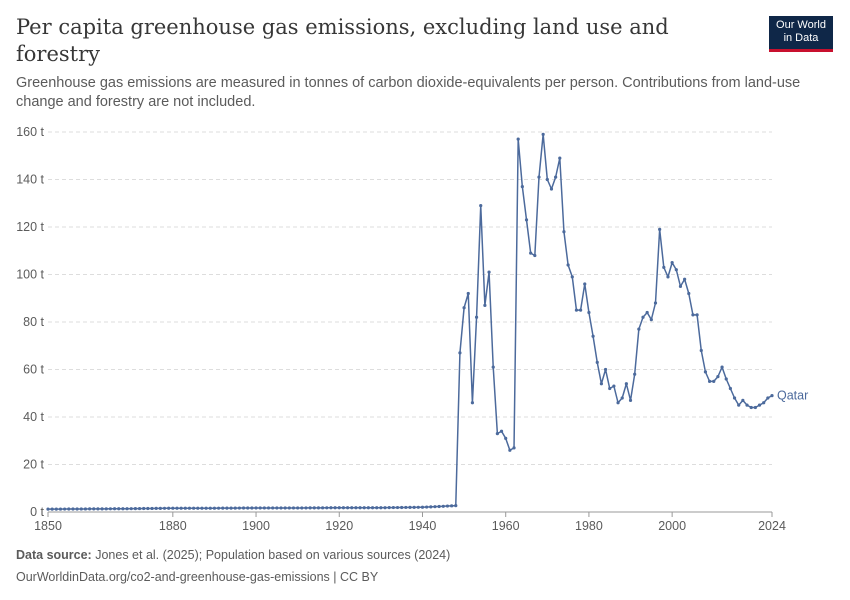 The image size is (850, 600). Describe the element at coordinates (801, 25) in the screenshot. I see `logo-line-1: Our World` at that location.